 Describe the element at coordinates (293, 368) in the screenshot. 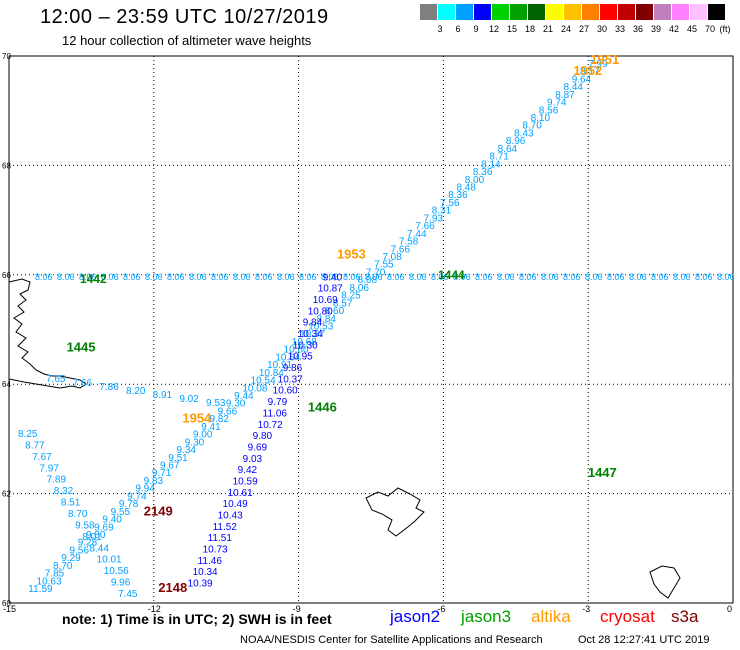

I see `wave-height-label: 9.86` at that location.